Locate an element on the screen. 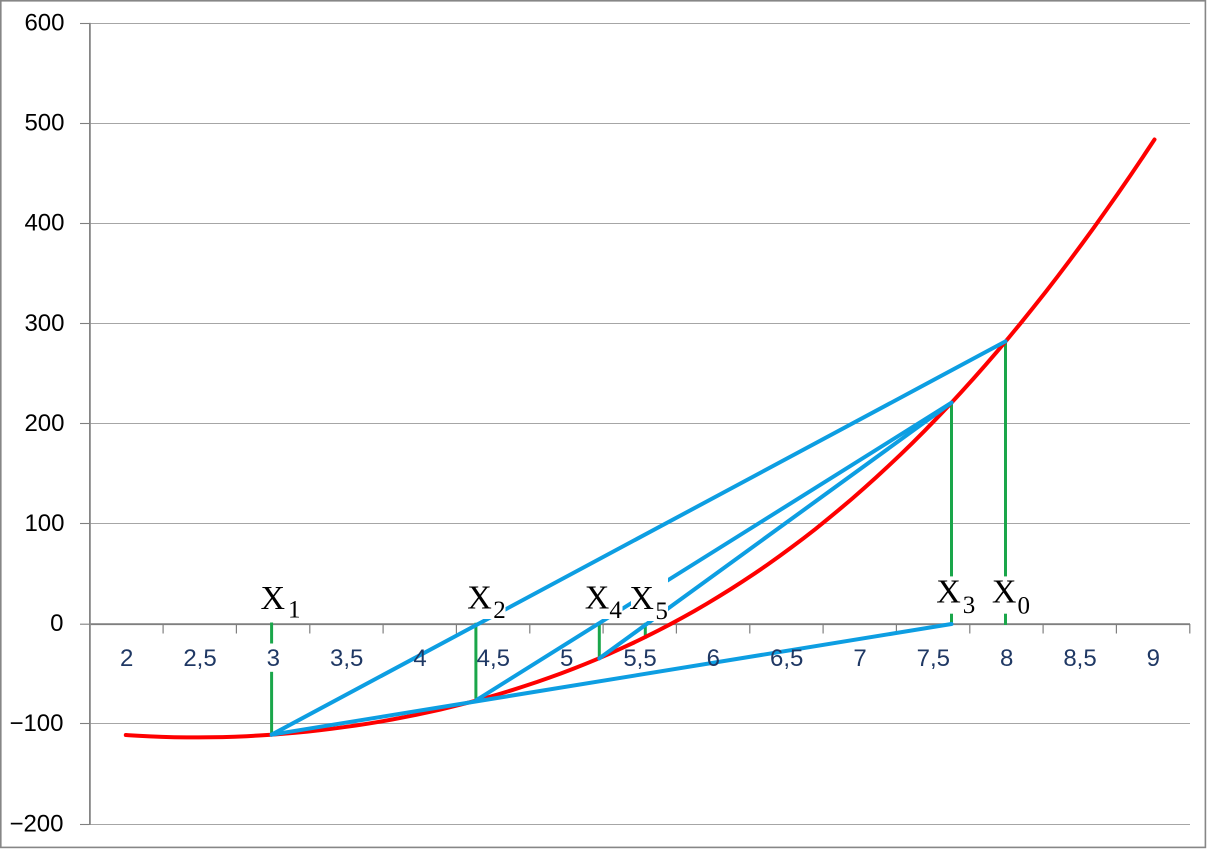  svg-text: 1 is located at coordinates (294, 610).